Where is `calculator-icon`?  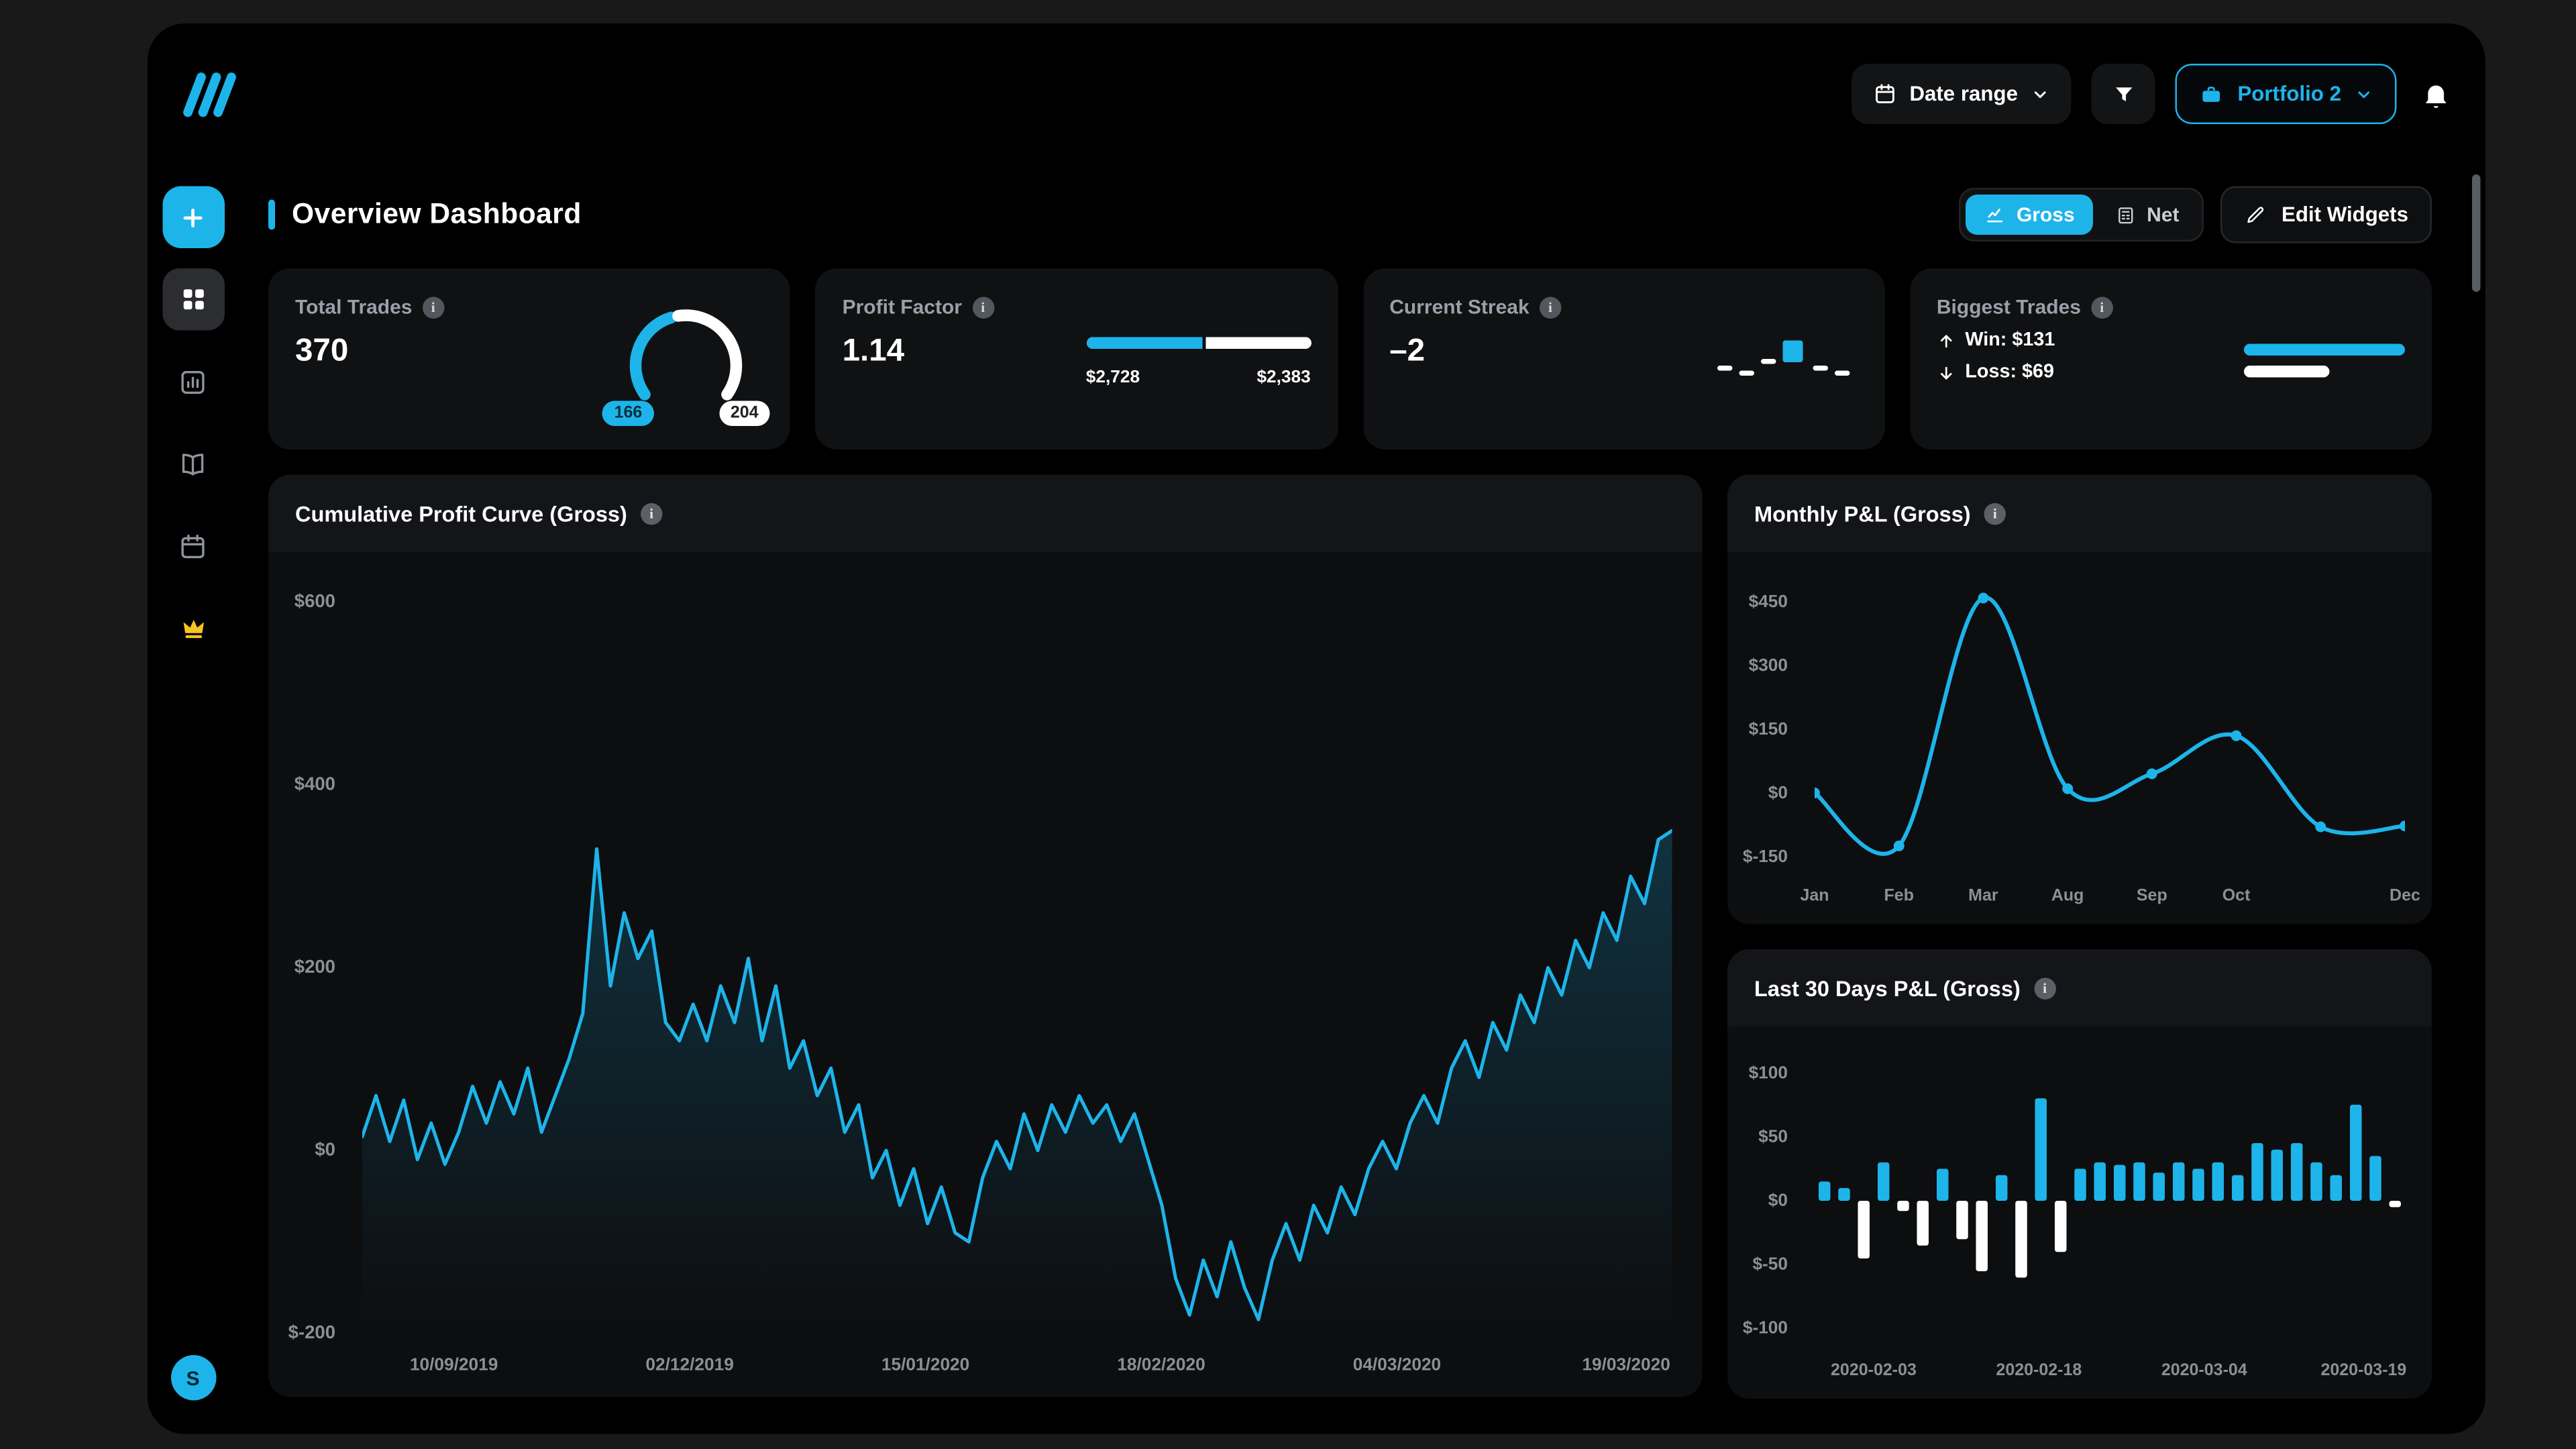 calculator-icon is located at coordinates (2125, 214).